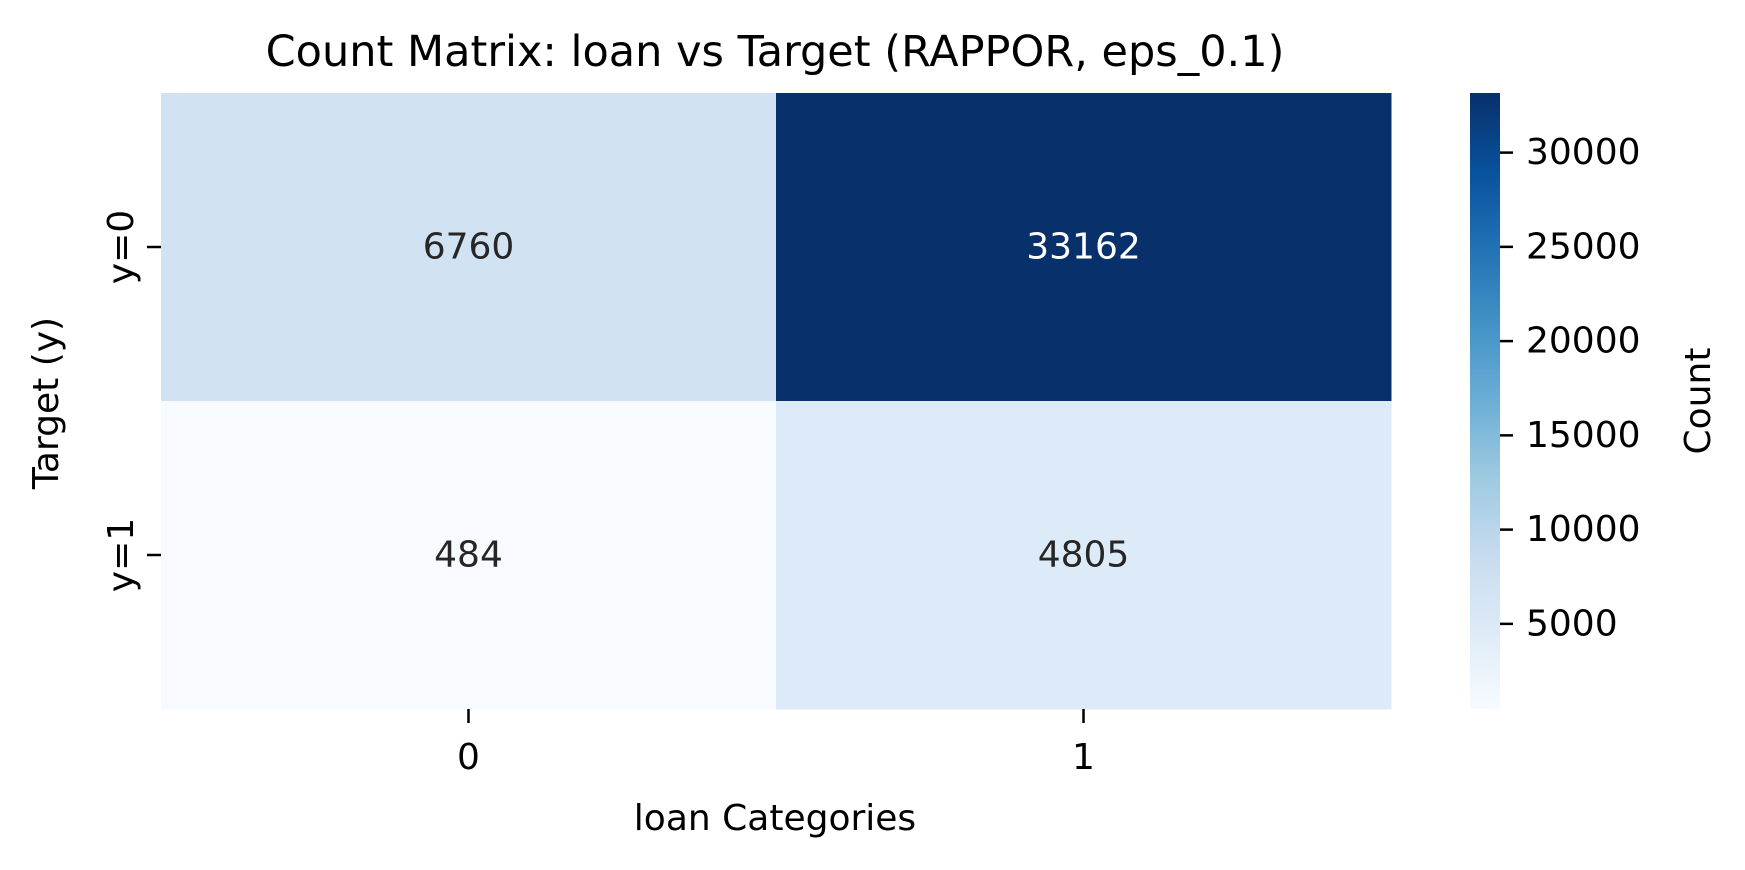 The height and width of the screenshot is (870, 1745). Describe the element at coordinates (1583, 246) in the screenshot. I see `colorbar-tick-label-4: 25000` at that location.